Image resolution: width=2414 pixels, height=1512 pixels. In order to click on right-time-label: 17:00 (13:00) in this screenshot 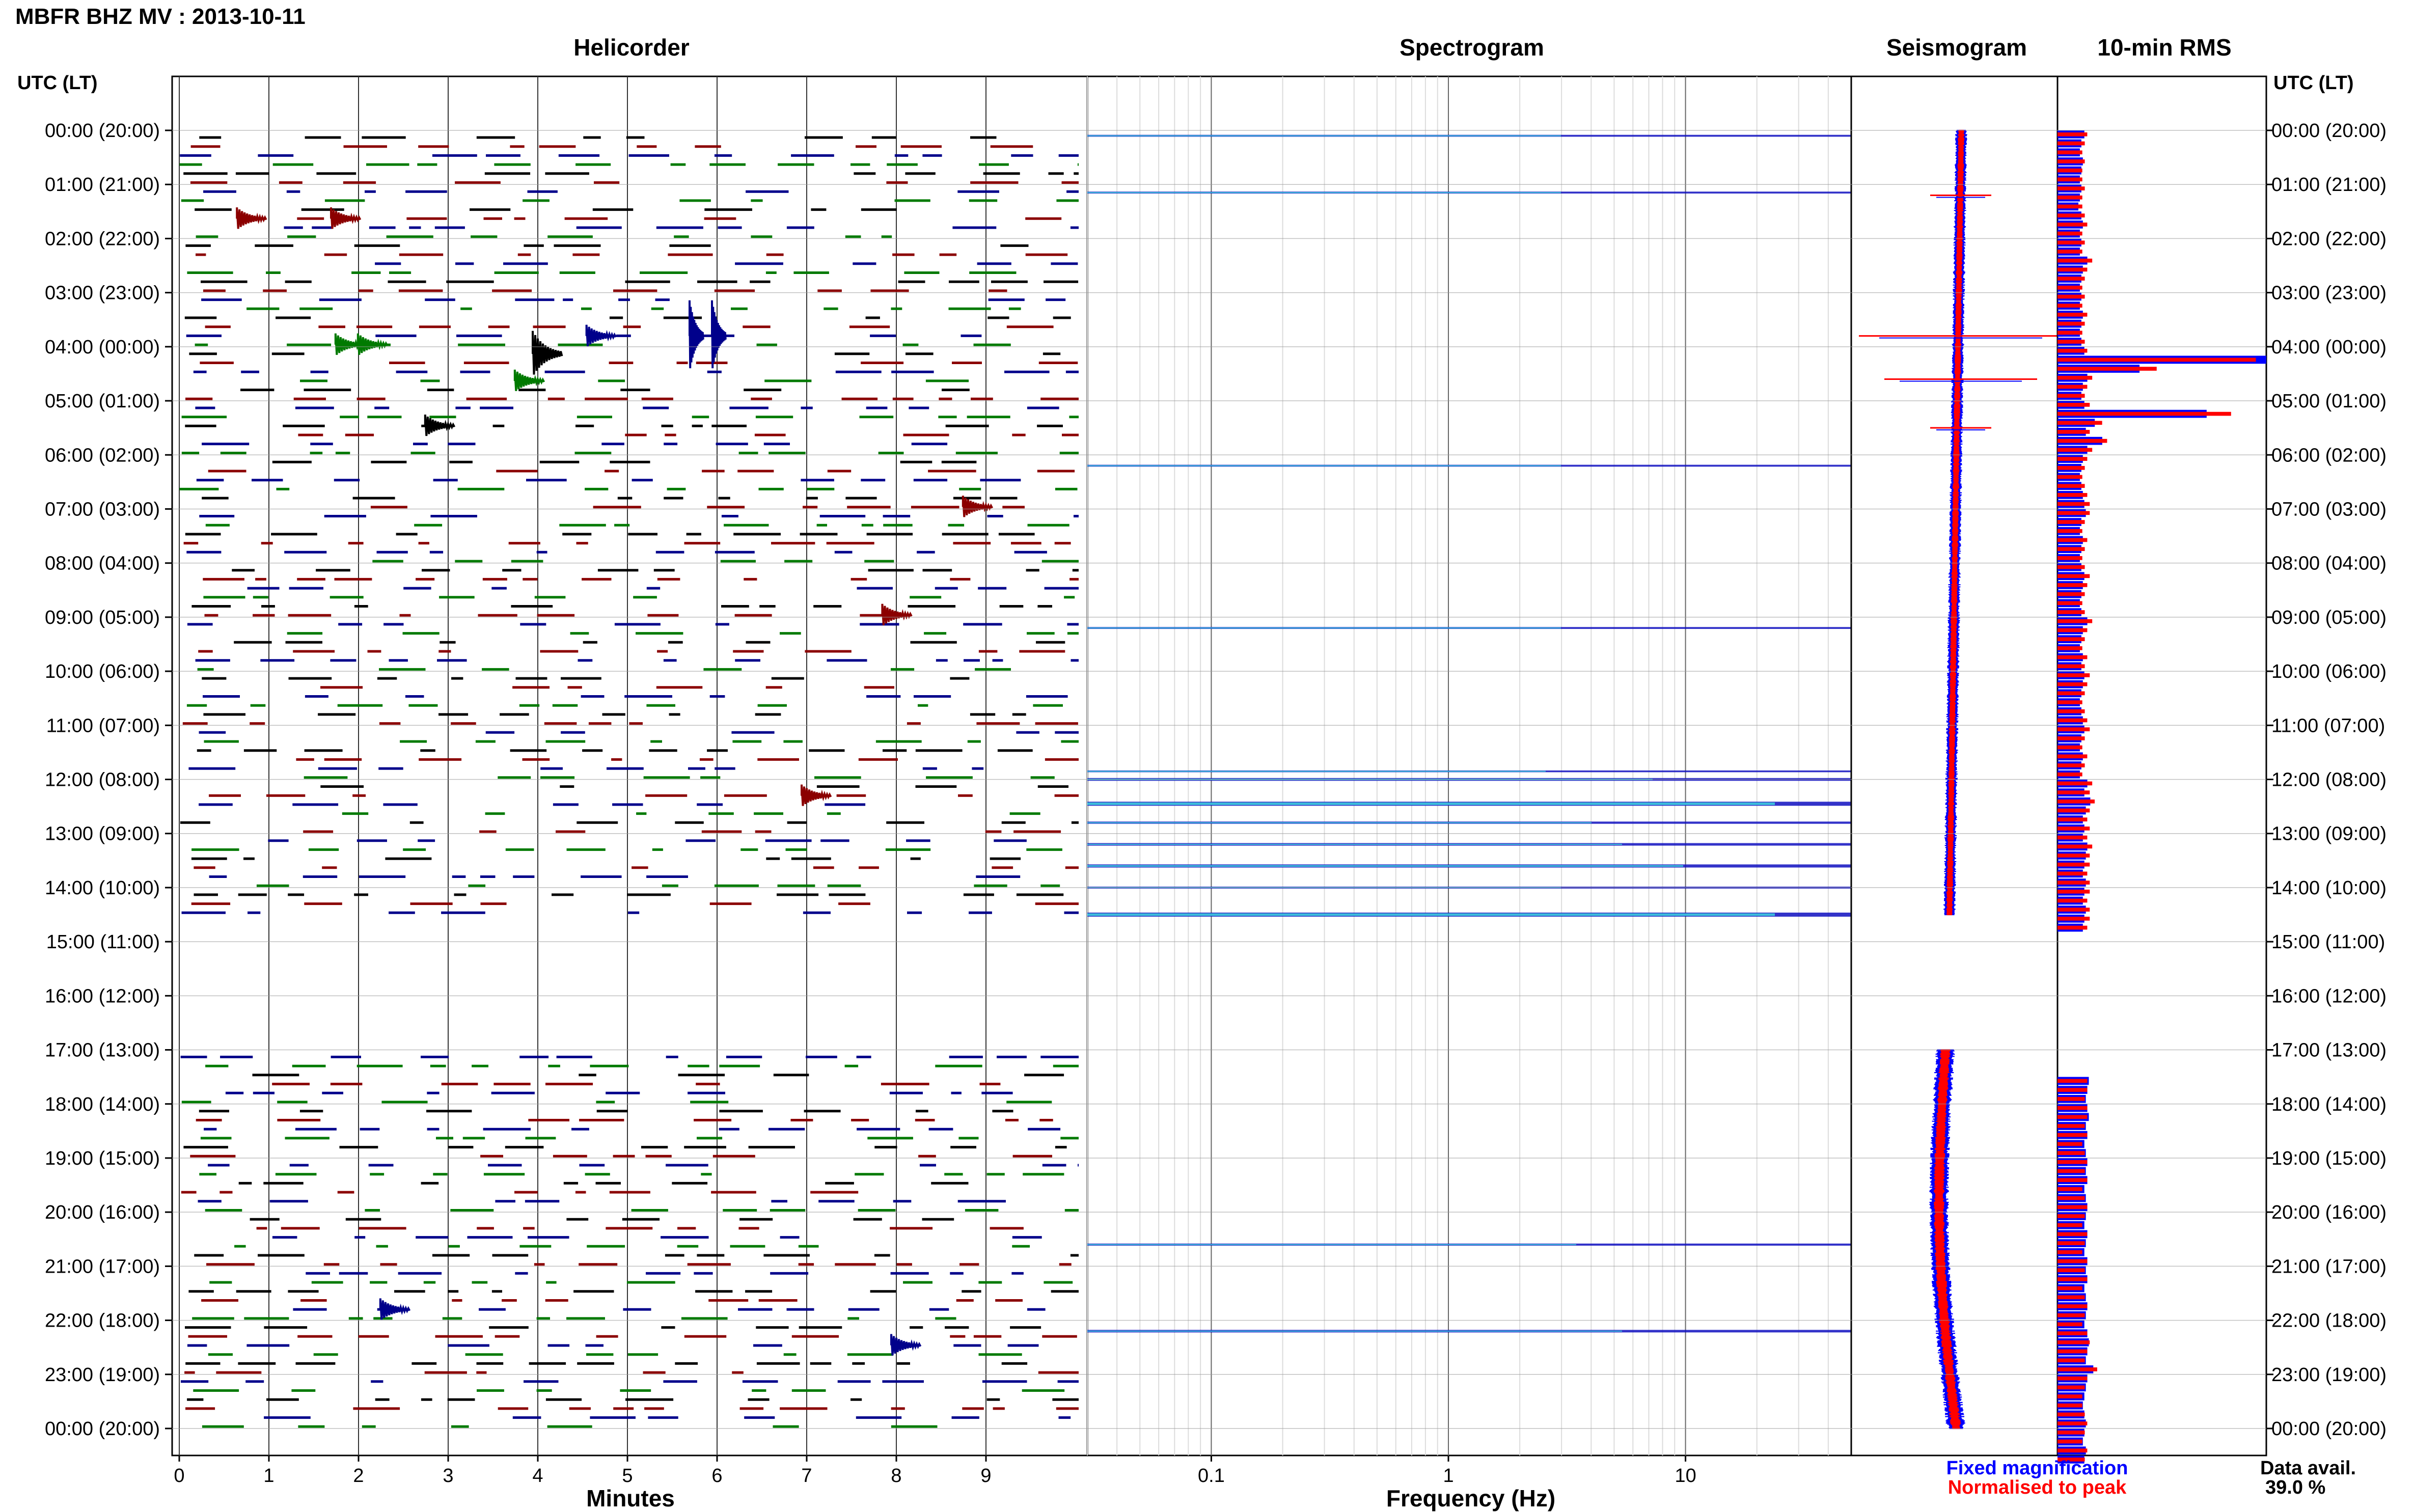, I will do `click(2328, 1050)`.